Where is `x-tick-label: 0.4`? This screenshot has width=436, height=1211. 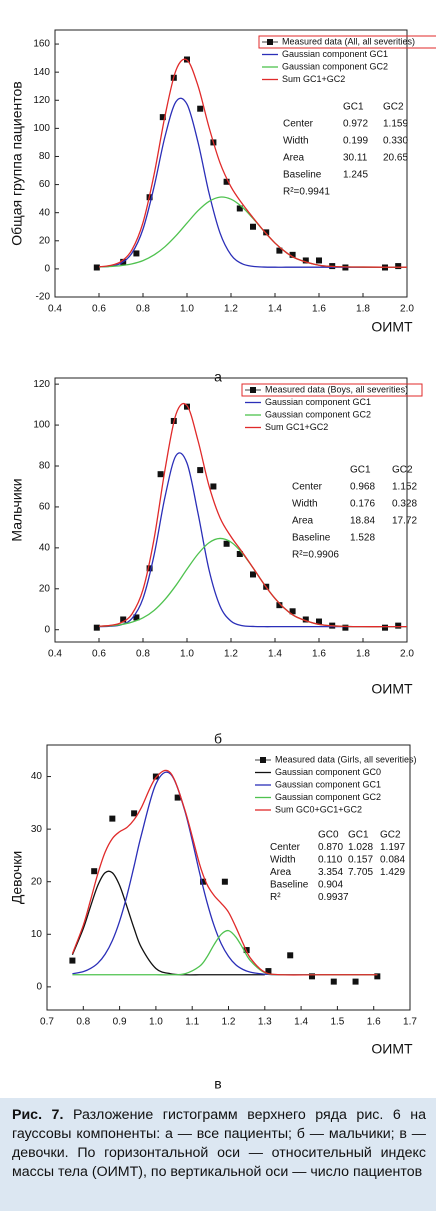 x-tick-label: 0.4 is located at coordinates (55, 309).